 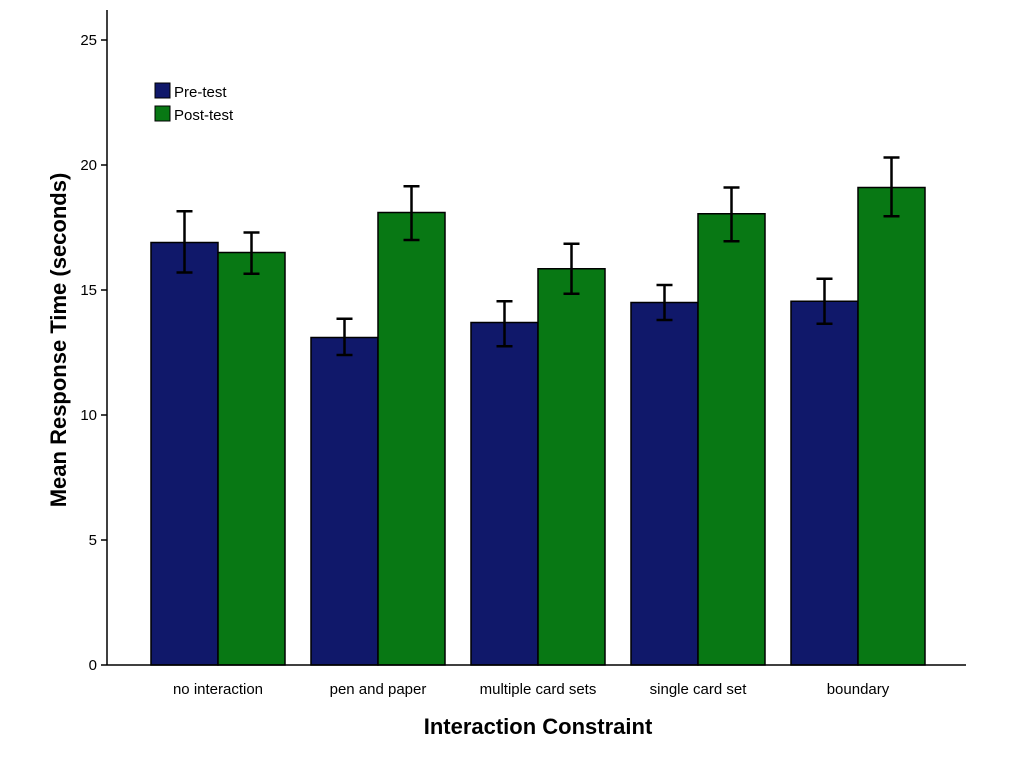 What do you see at coordinates (162, 90) in the screenshot?
I see `legend-swatch-pre-test` at bounding box center [162, 90].